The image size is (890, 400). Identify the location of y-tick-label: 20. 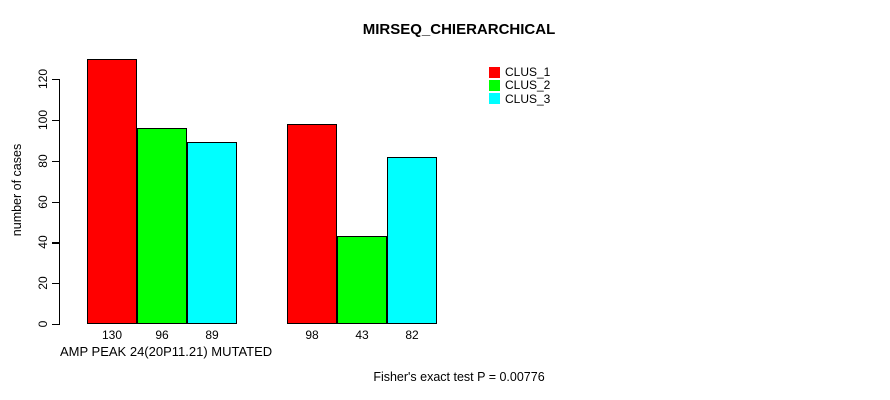
(43, 283).